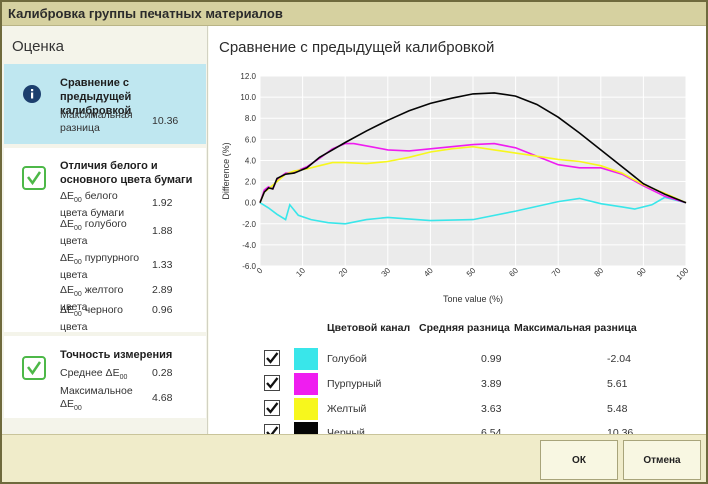 Image resolution: width=708 pixels, height=484 pixels. I want to click on metric-label: ΔE00 пурпурного цвета, so click(103, 267).